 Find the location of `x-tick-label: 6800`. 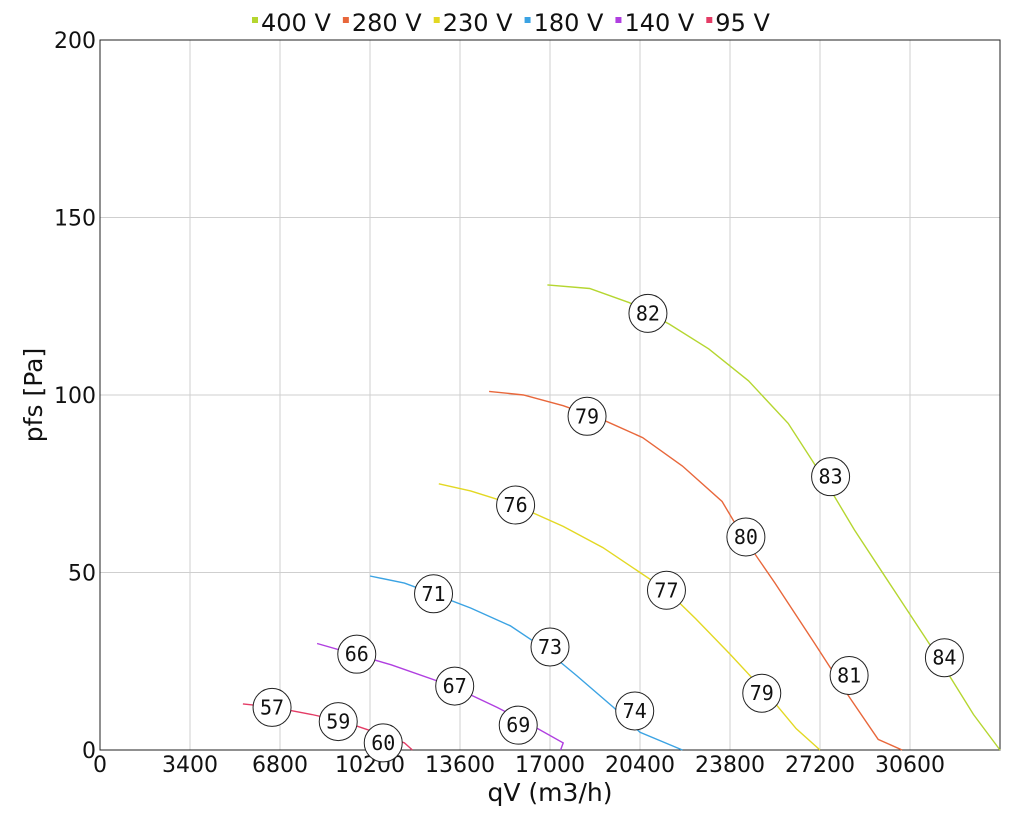

x-tick-label: 6800 is located at coordinates (280, 765).